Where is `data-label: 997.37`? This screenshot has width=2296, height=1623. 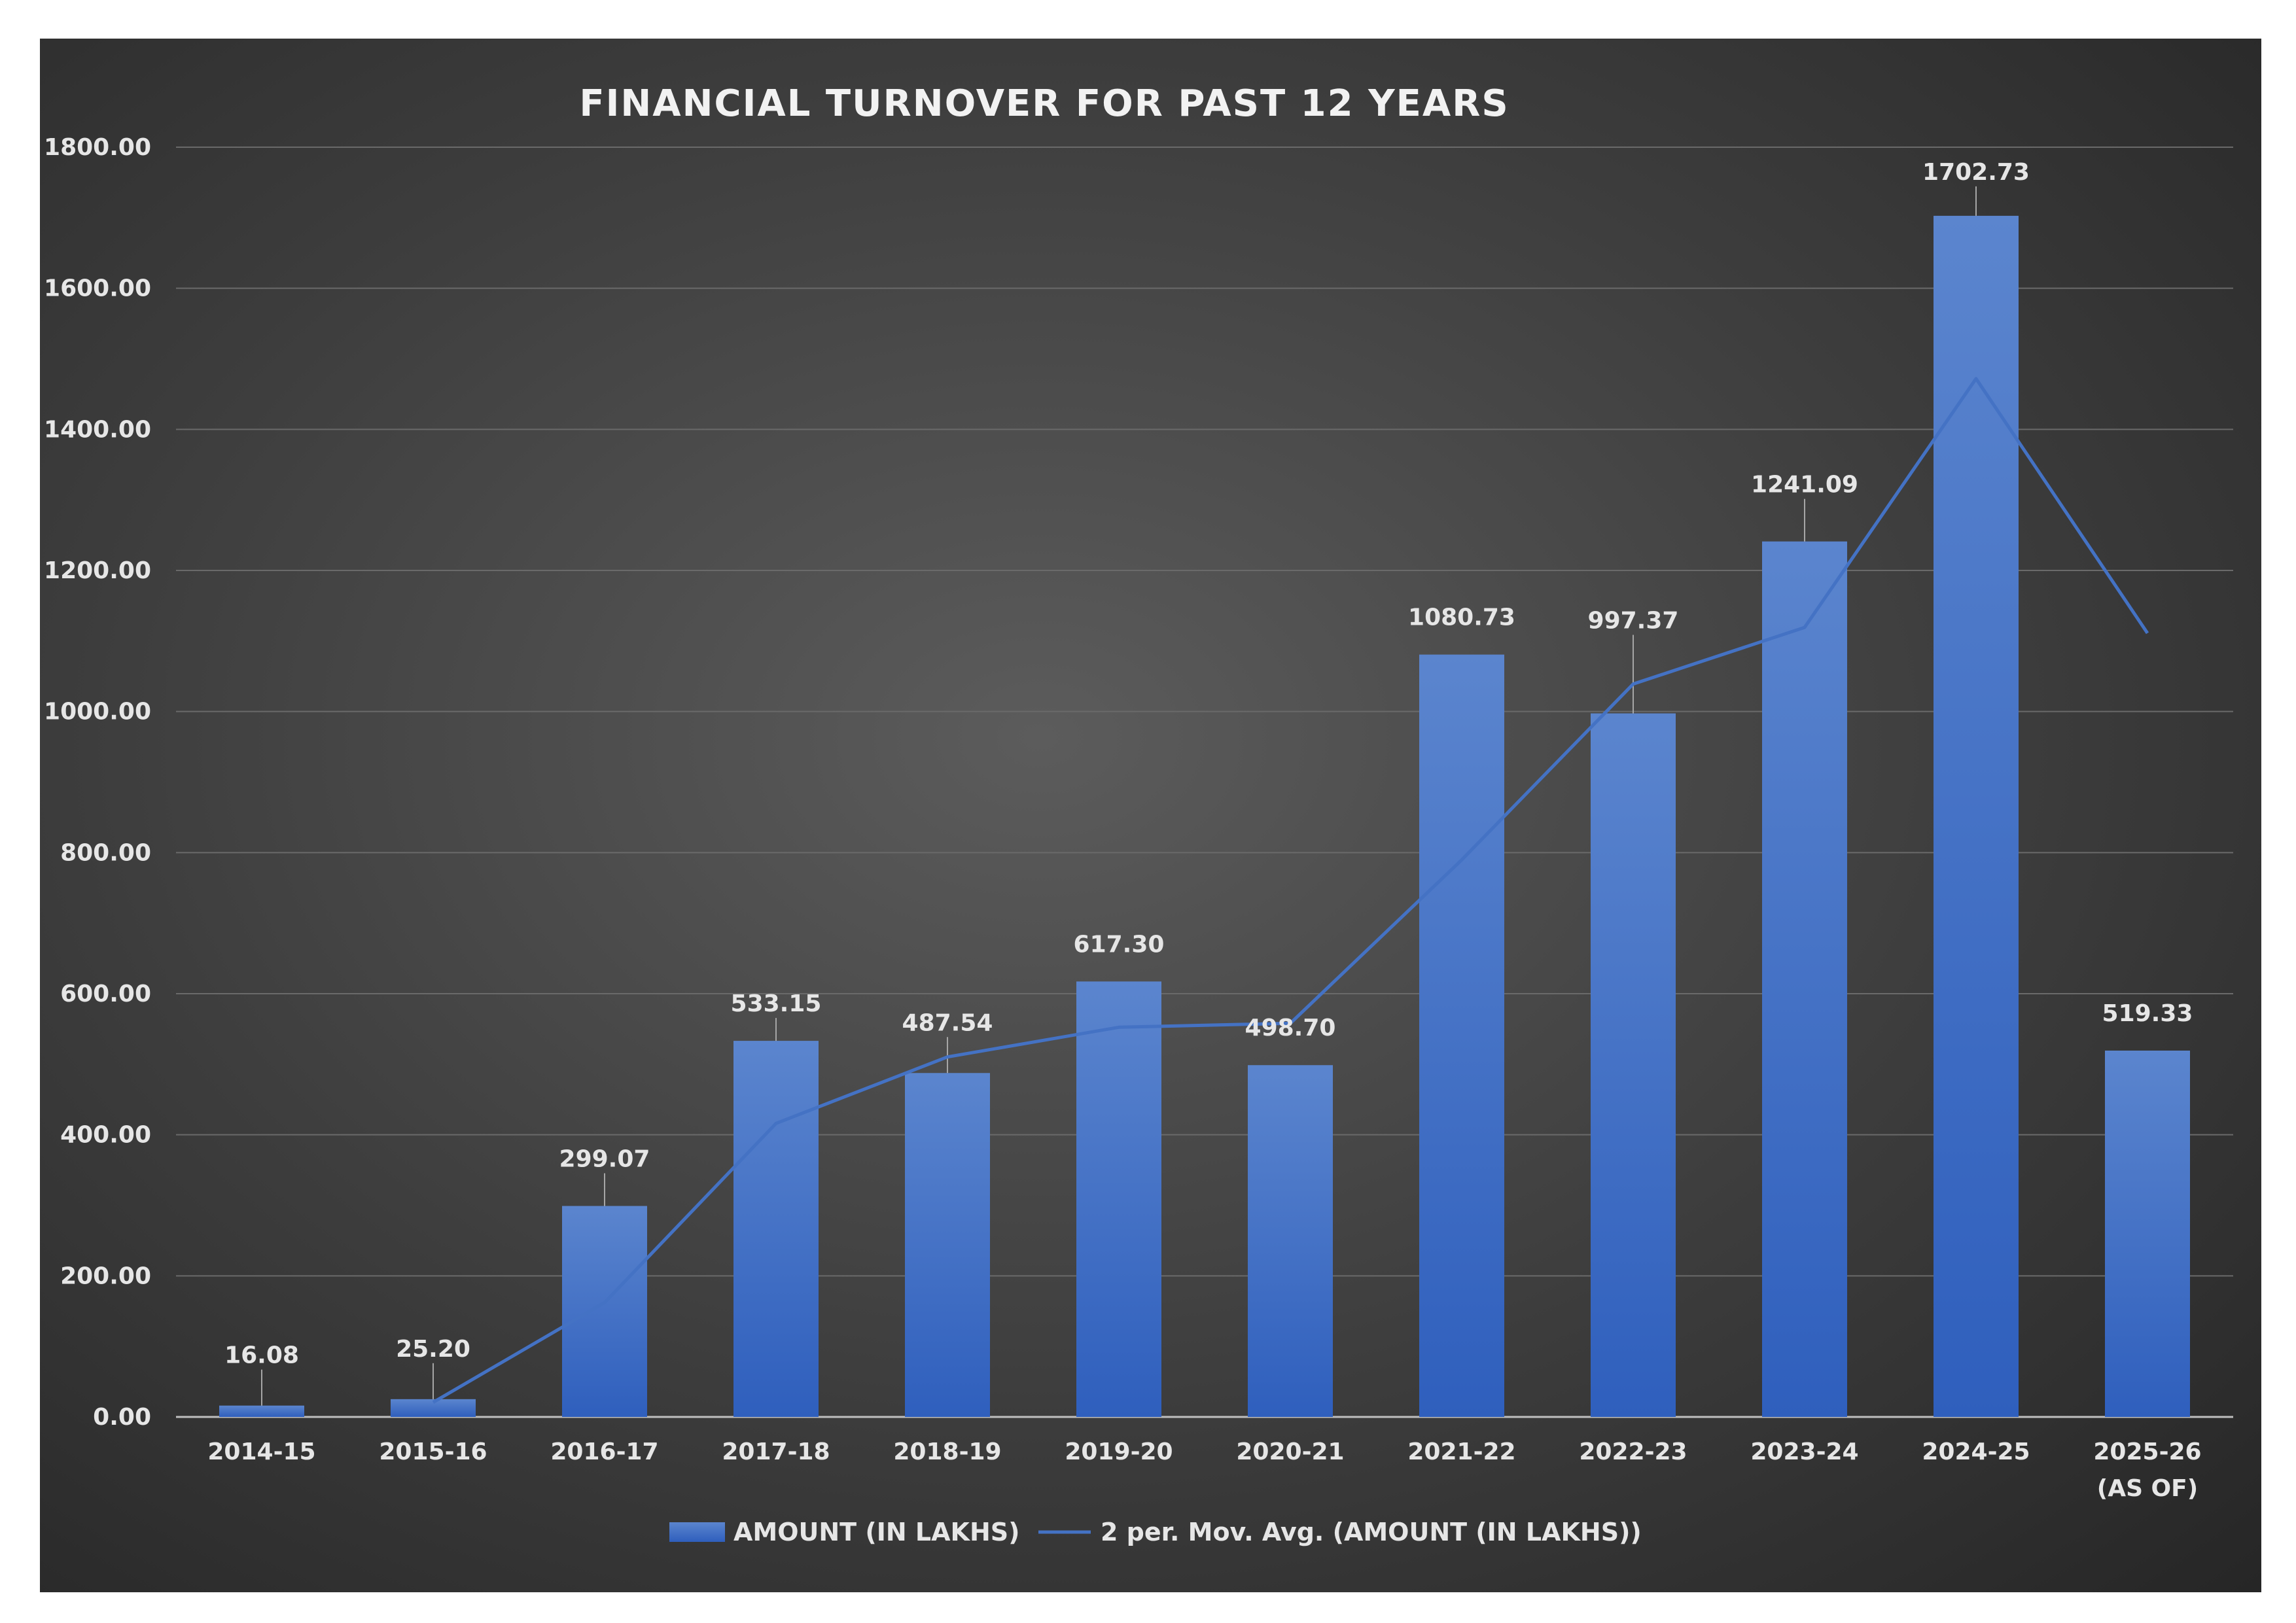
data-label: 997.37 is located at coordinates (1634, 621).